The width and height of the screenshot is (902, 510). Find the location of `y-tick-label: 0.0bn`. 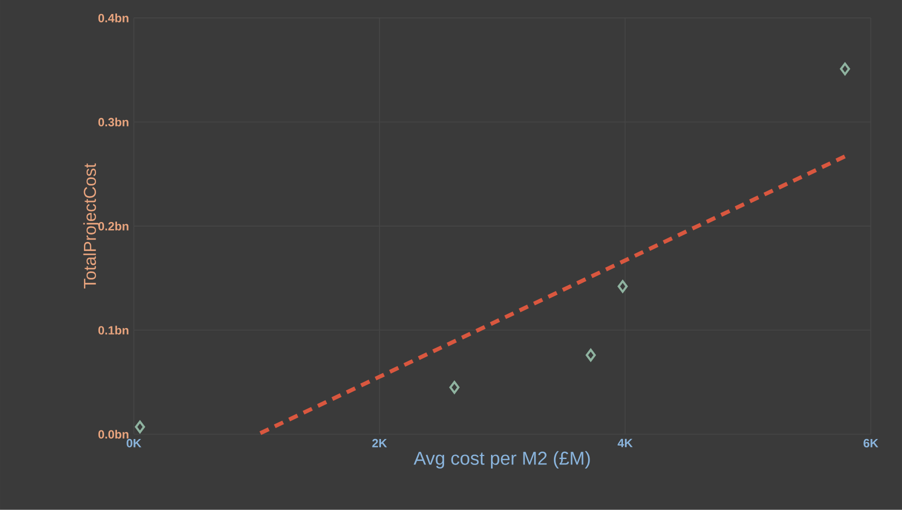

y-tick-label: 0.0bn is located at coordinates (113, 434).